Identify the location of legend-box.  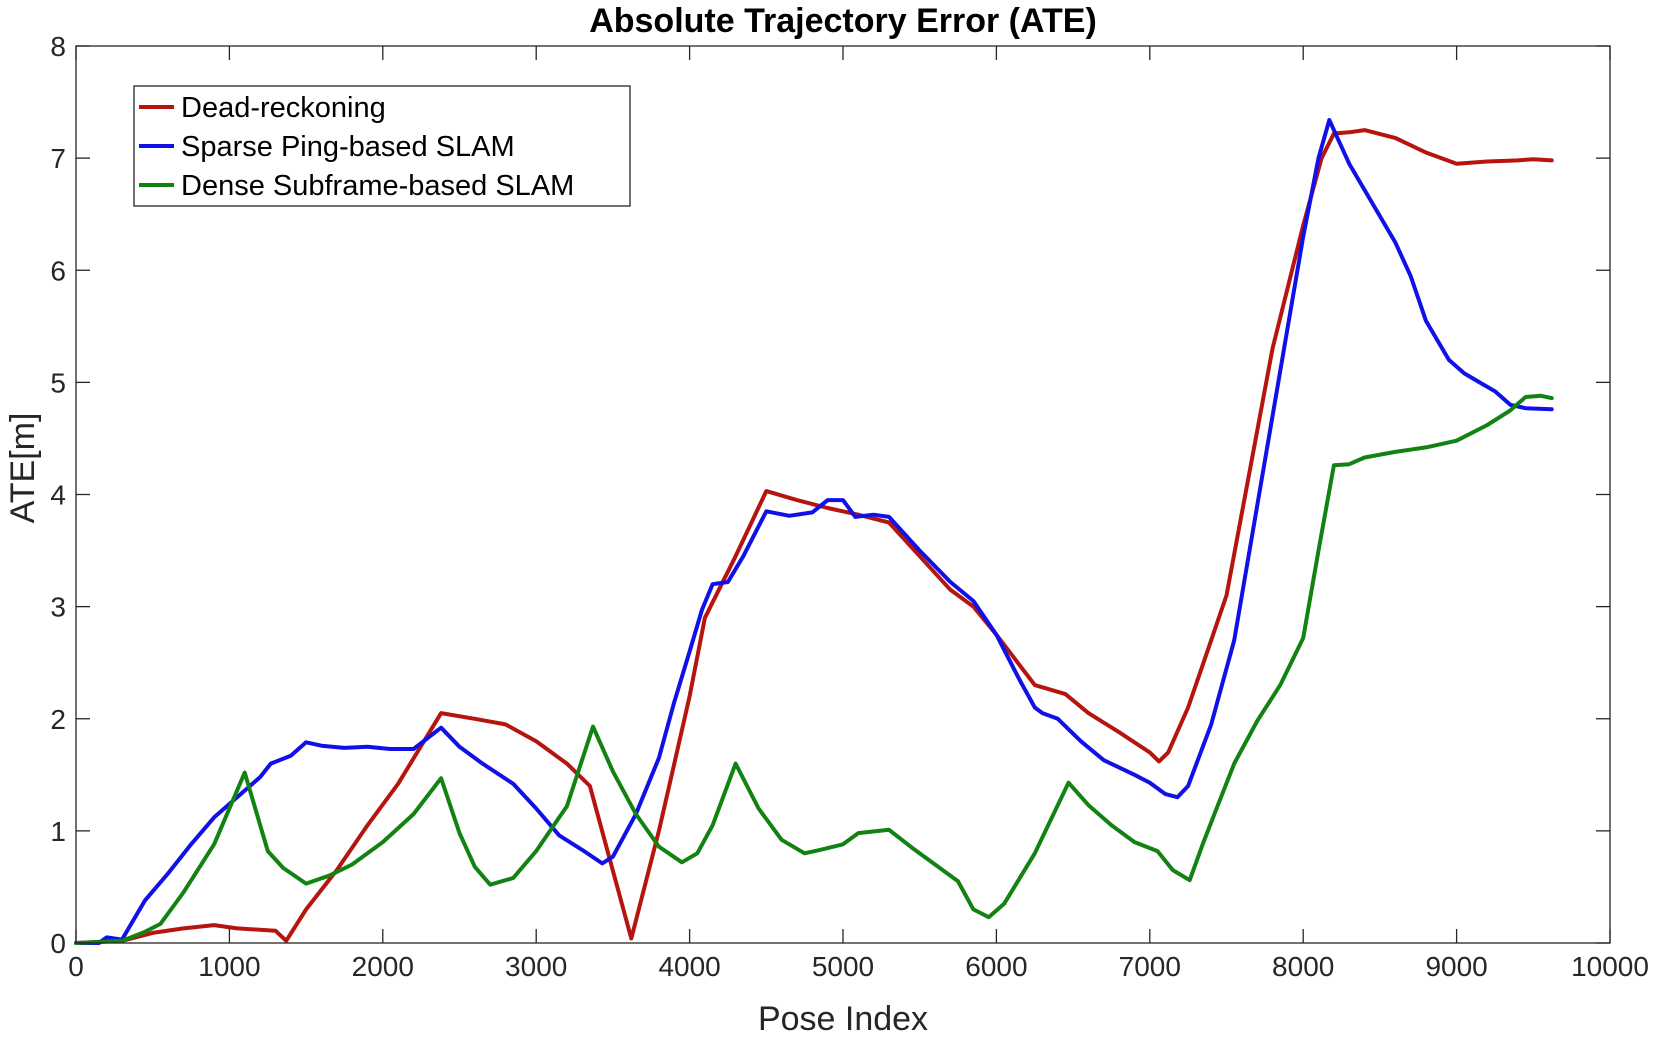
(382, 146).